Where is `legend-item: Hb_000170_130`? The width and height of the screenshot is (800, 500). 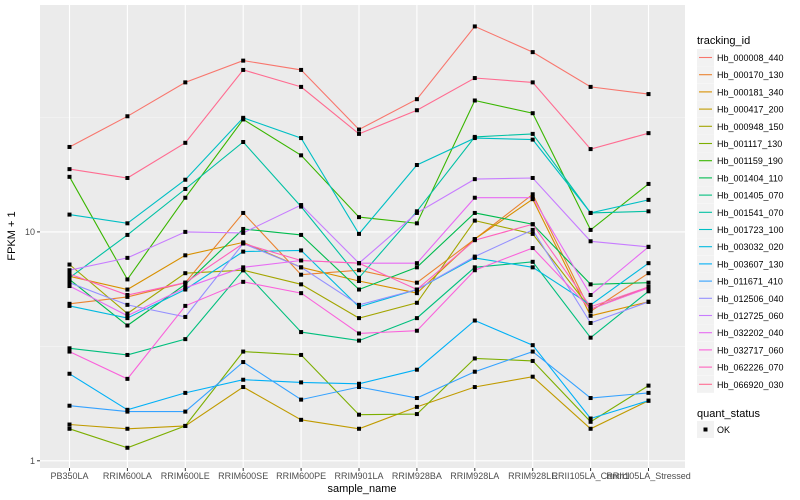 legend-item: Hb_000170_130 is located at coordinates (740, 75).